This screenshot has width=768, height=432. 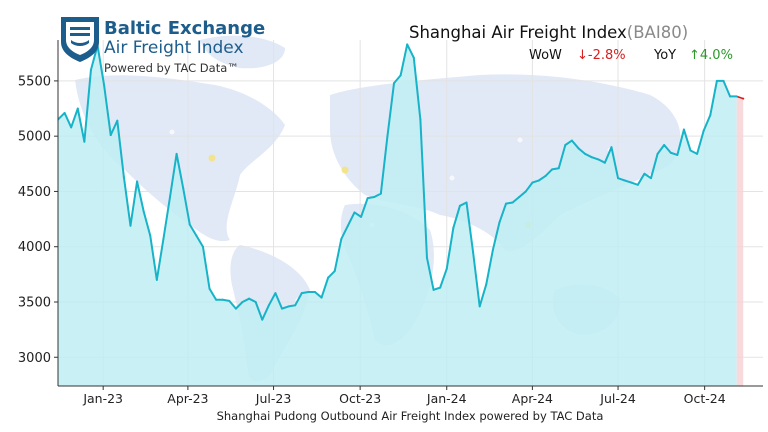 I want to click on x-tick-label: Oct-23, so click(x=360, y=398).